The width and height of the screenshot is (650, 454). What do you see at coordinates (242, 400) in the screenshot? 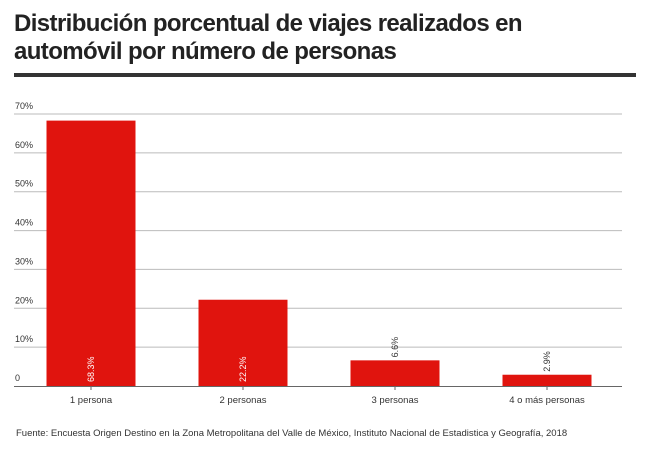
I see `category-label: 2 personas` at bounding box center [242, 400].